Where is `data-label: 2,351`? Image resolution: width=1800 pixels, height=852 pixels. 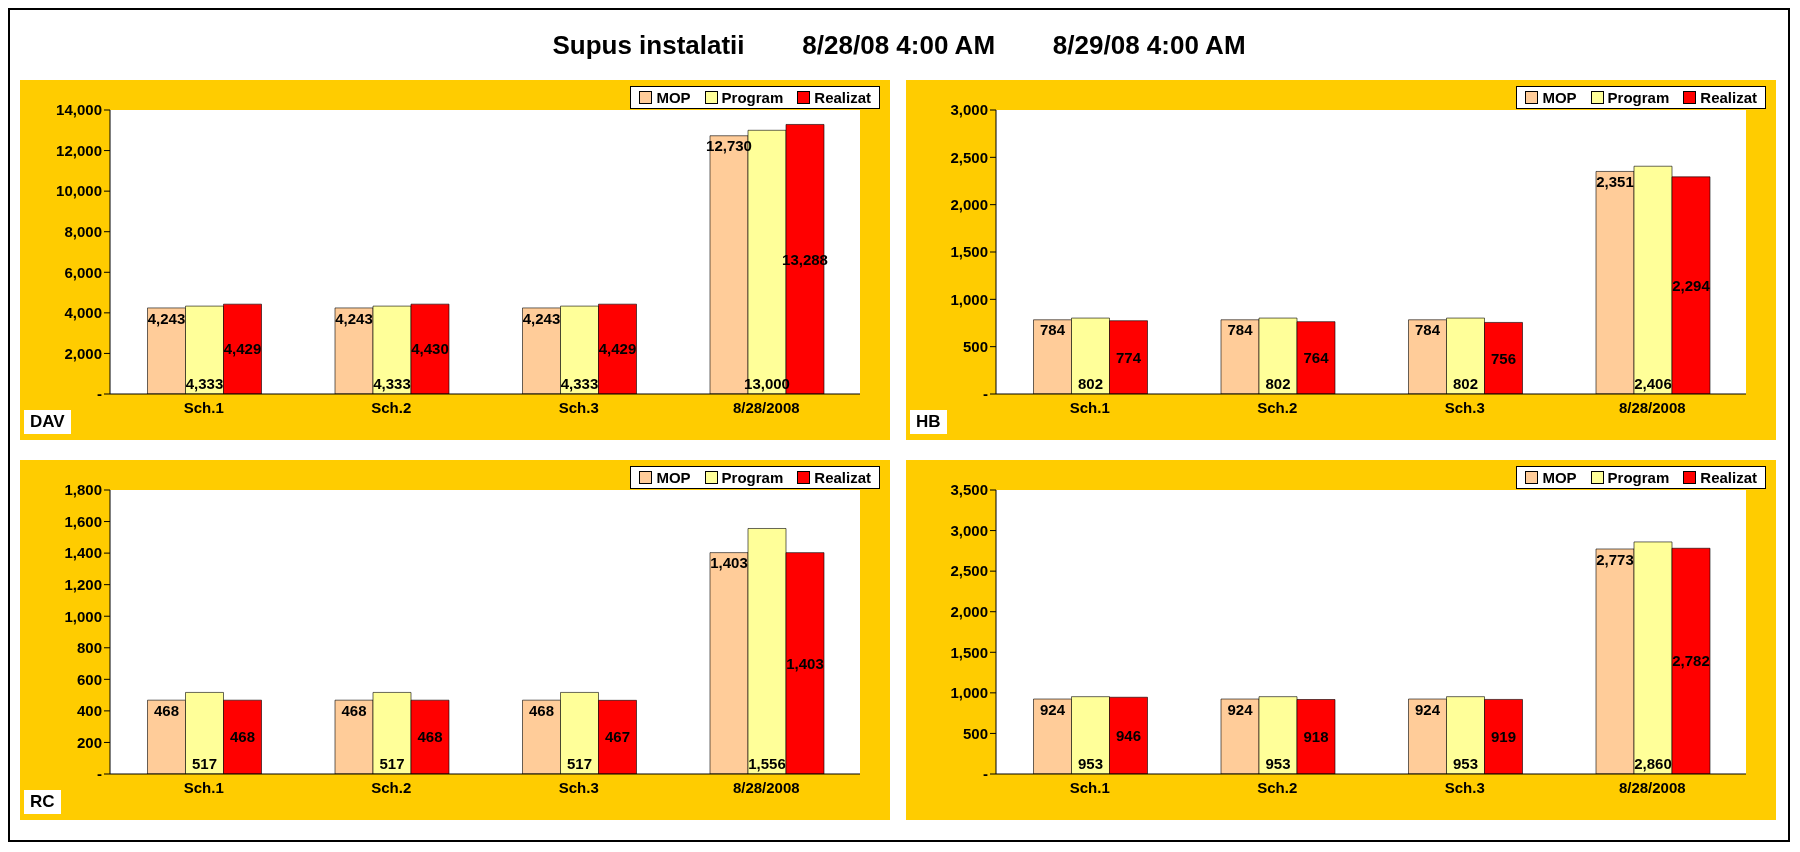
data-label: 2,351 is located at coordinates (1615, 182).